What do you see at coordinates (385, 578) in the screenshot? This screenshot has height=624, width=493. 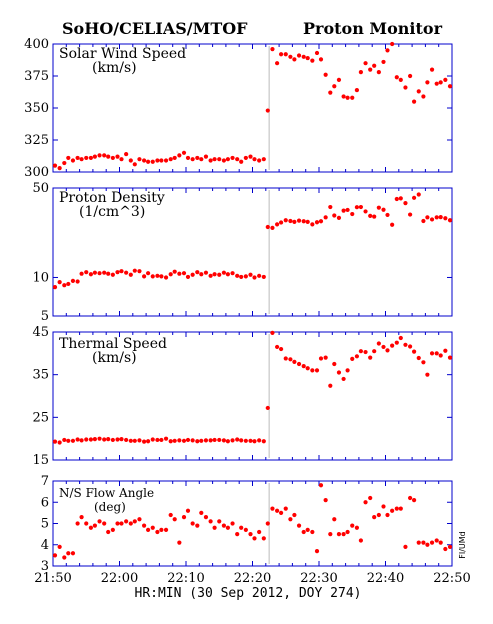 I see `x-tick-label: 22:40` at bounding box center [385, 578].